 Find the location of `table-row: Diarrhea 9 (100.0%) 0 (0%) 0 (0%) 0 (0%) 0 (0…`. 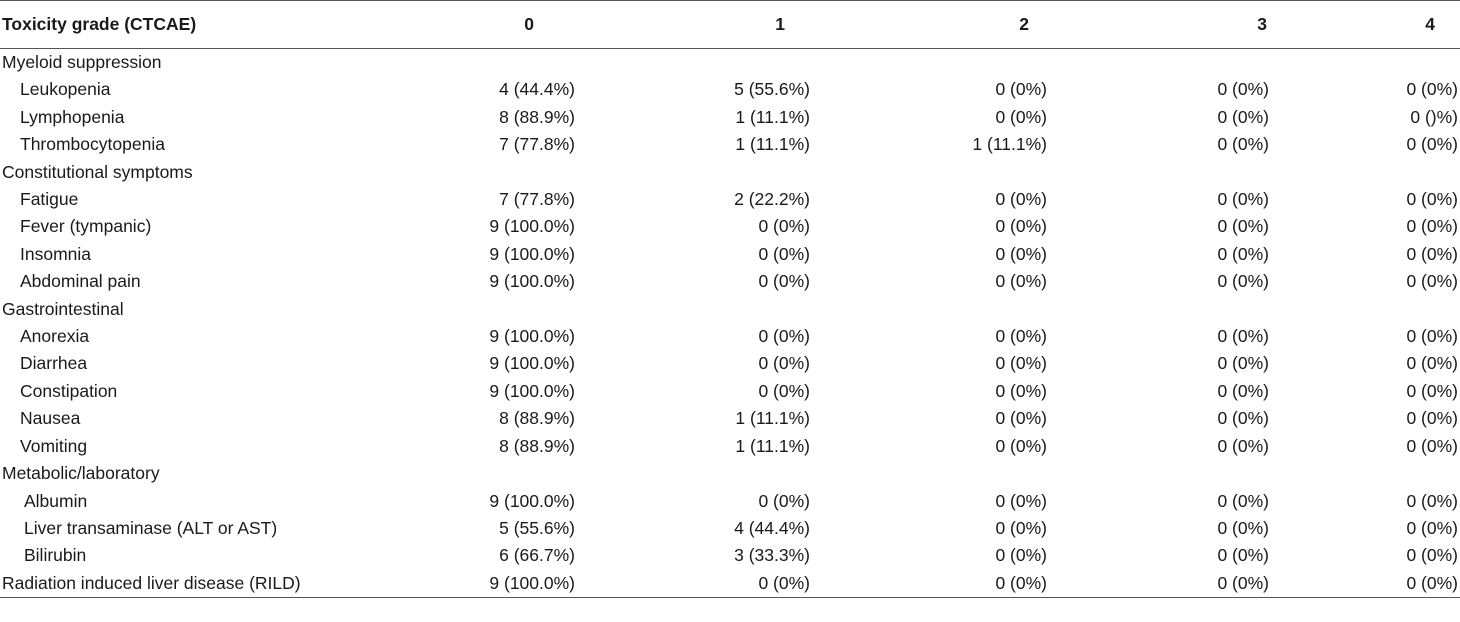

table-row: Diarrhea 9 (100.0%) 0 (0%) 0 (0%) 0 (0%) 0 (0… is located at coordinates (730, 363).